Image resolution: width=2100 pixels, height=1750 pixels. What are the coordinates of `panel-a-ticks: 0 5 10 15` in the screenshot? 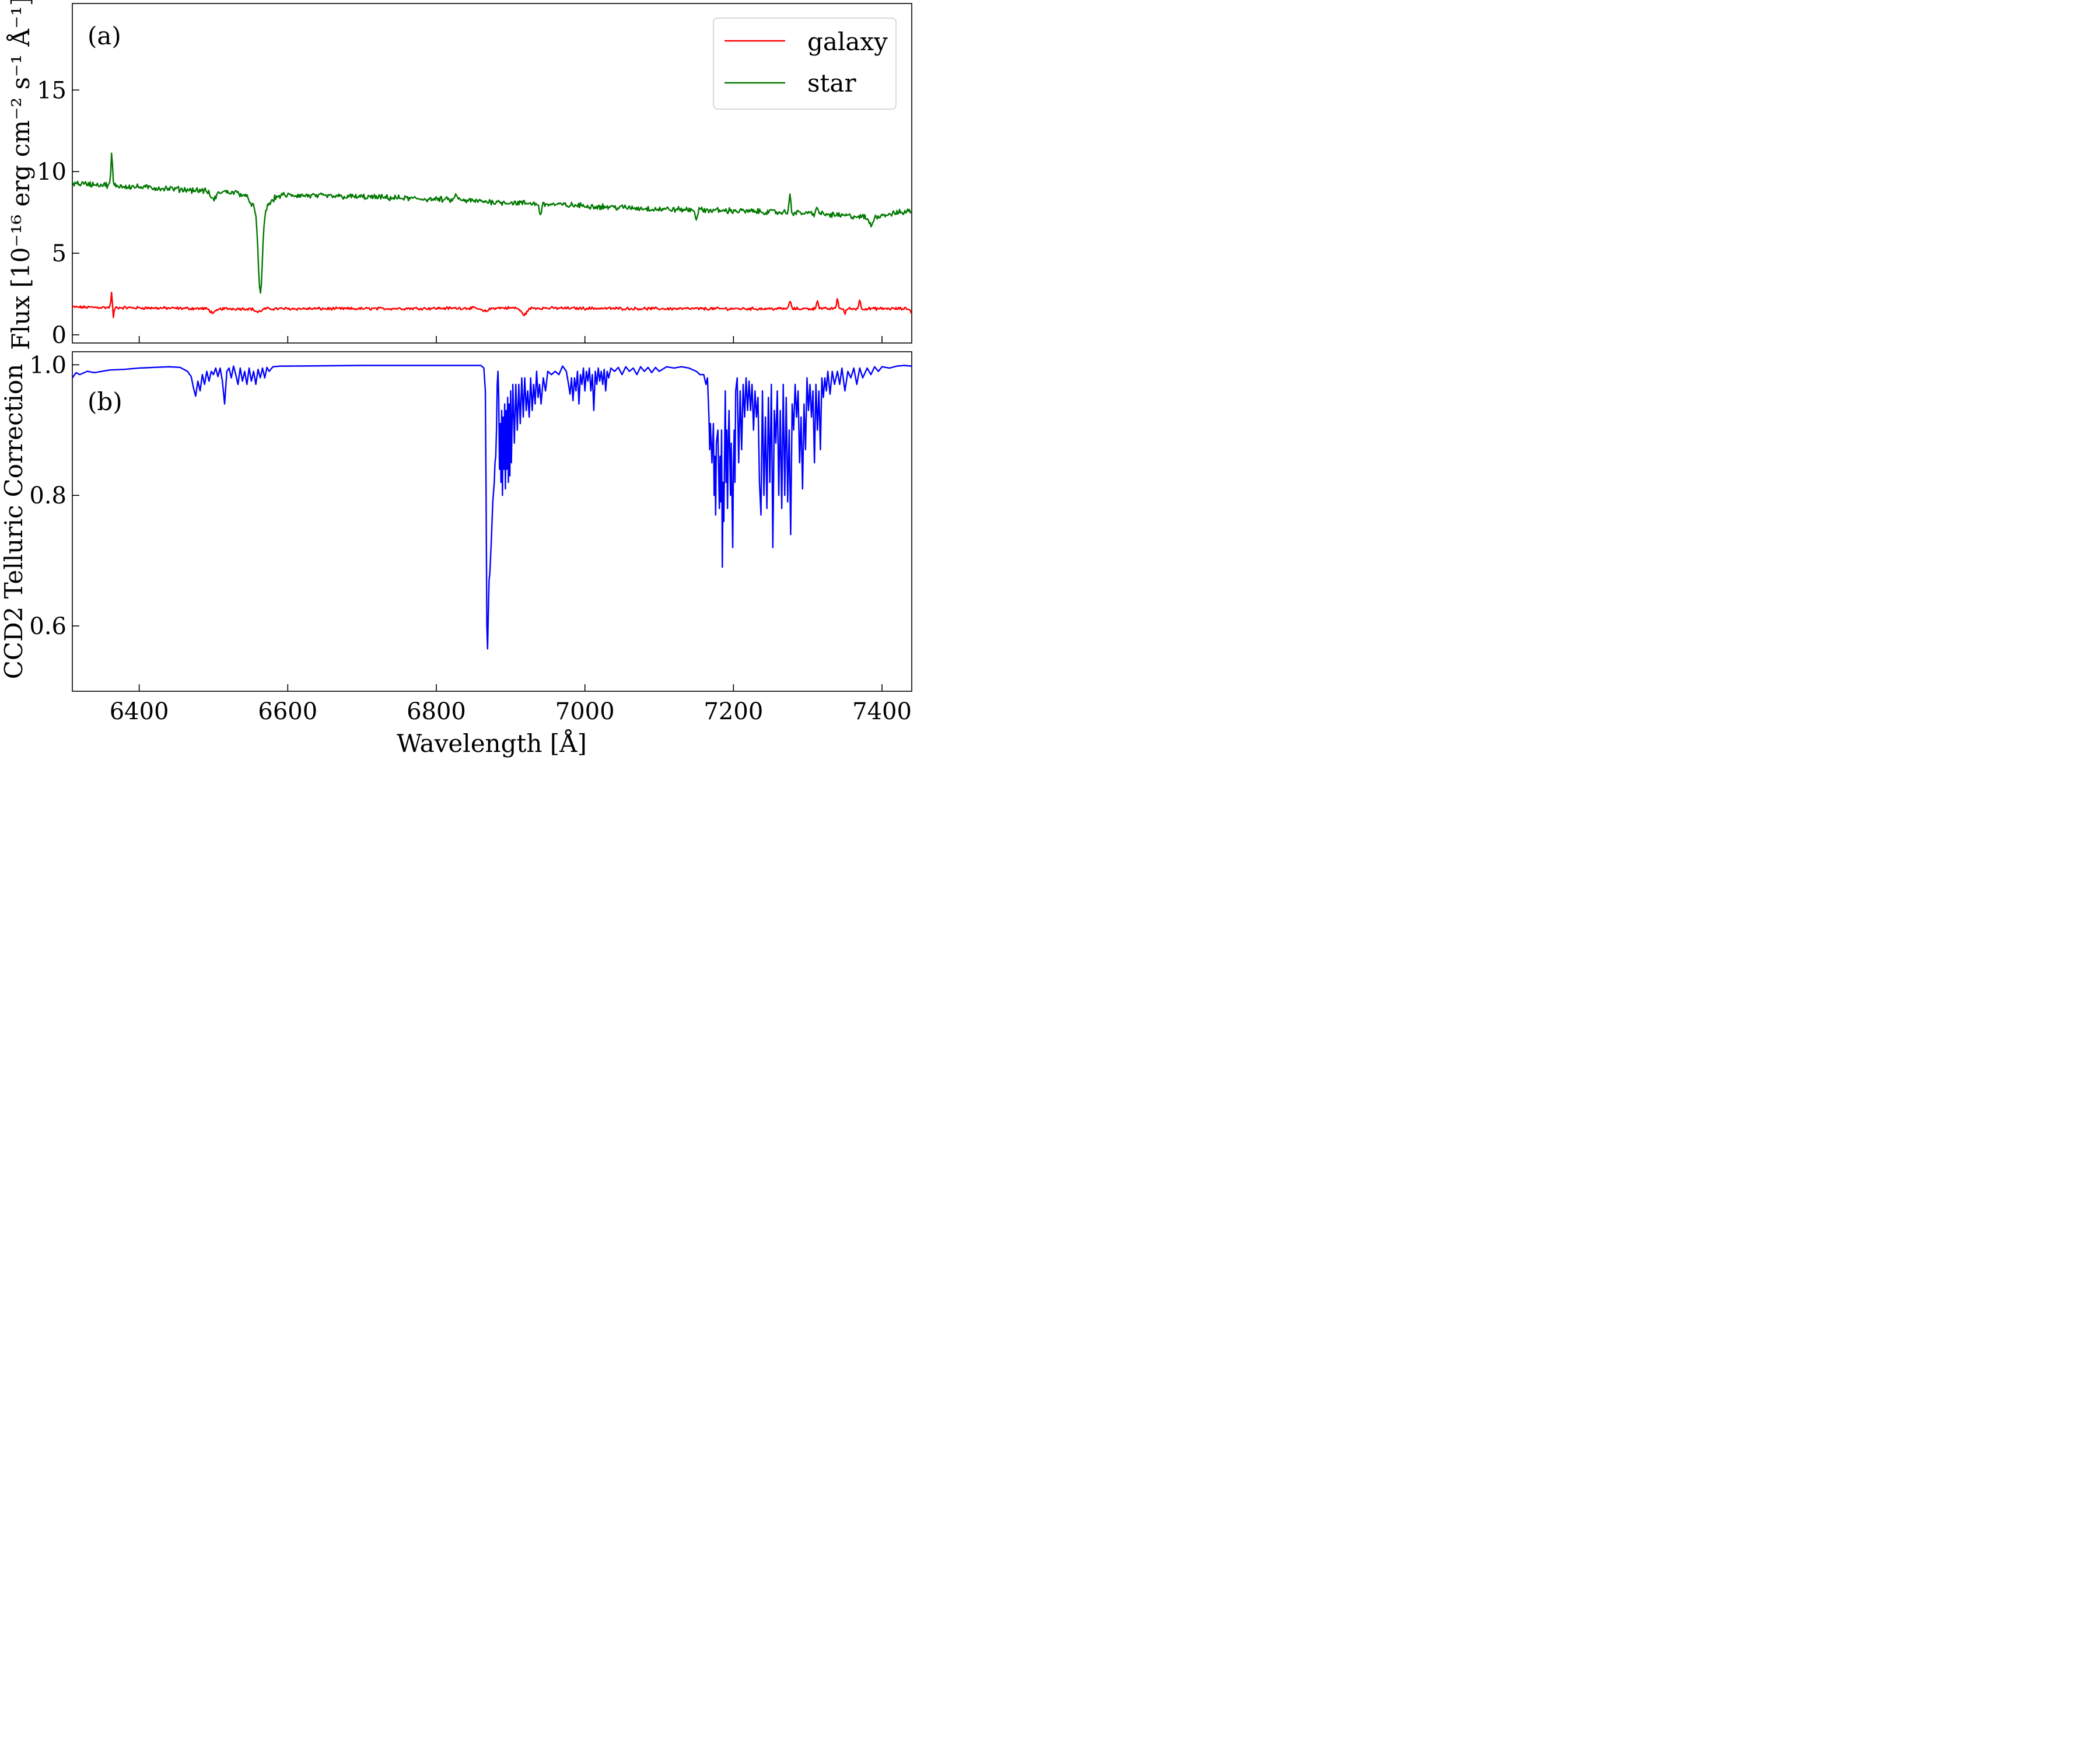 It's located at (460, 213).